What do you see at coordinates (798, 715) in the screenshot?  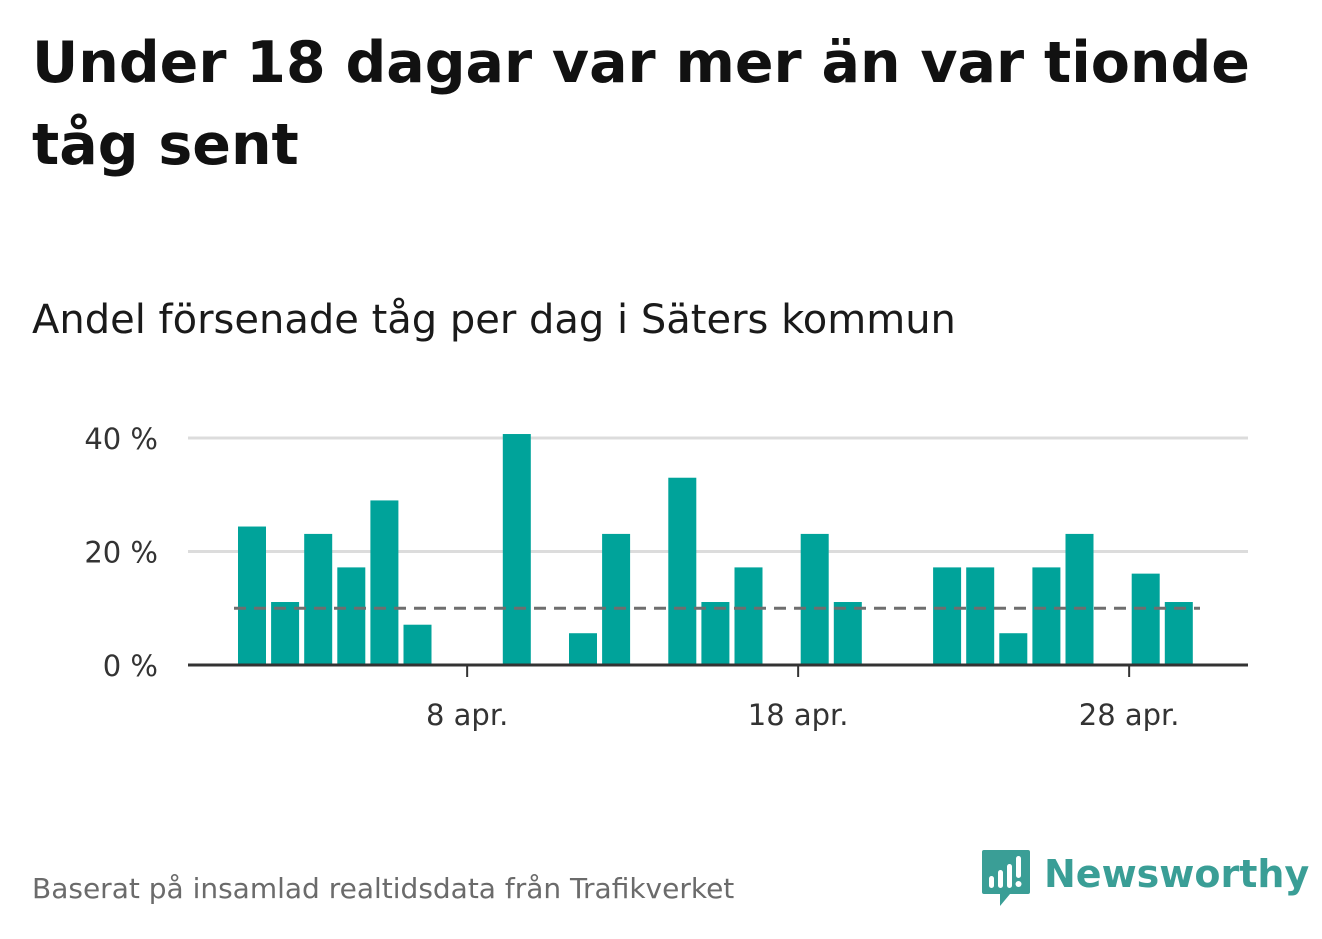 I see `x-tick-label: 18 apr.` at bounding box center [798, 715].